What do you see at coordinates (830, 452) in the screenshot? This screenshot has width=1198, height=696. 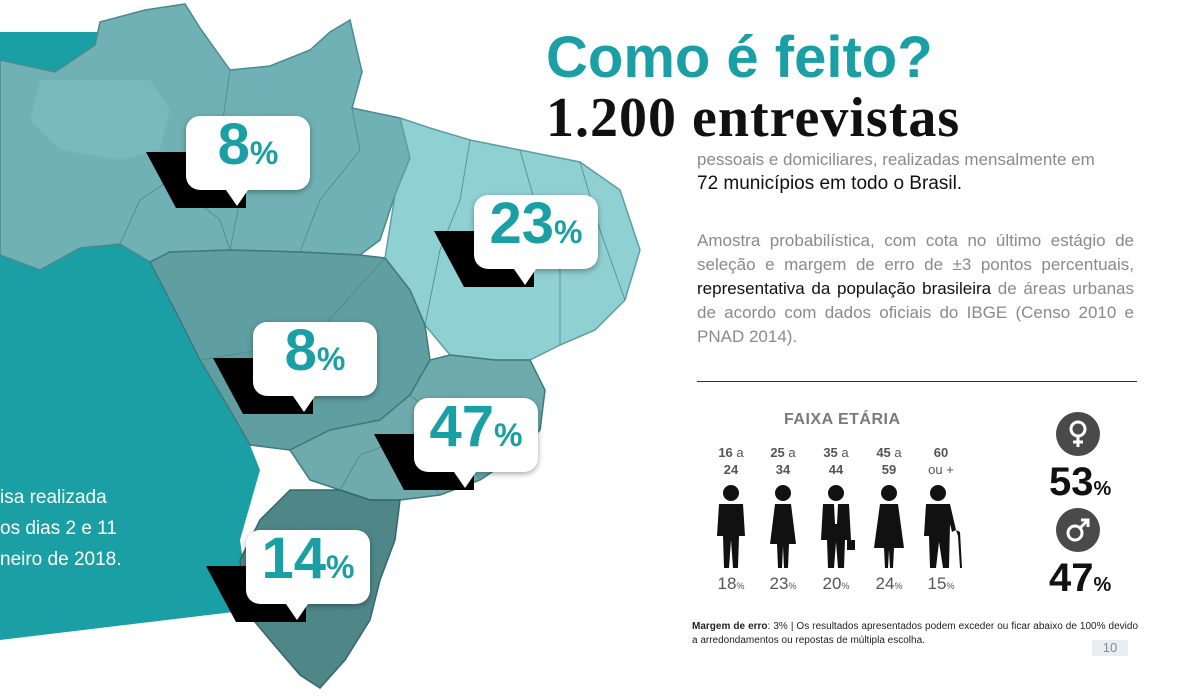 I see `age-from: 35` at bounding box center [830, 452].